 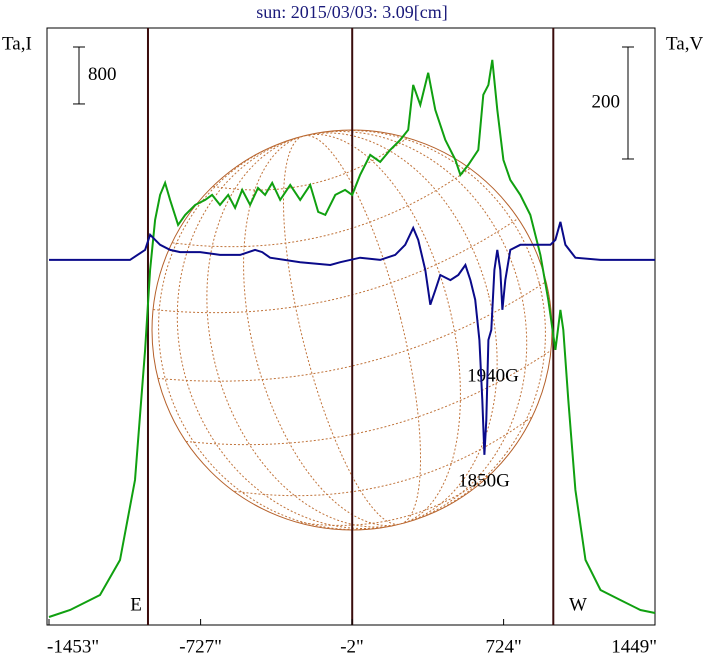 I want to click on x-tick-label: -1453", so click(x=73, y=646).